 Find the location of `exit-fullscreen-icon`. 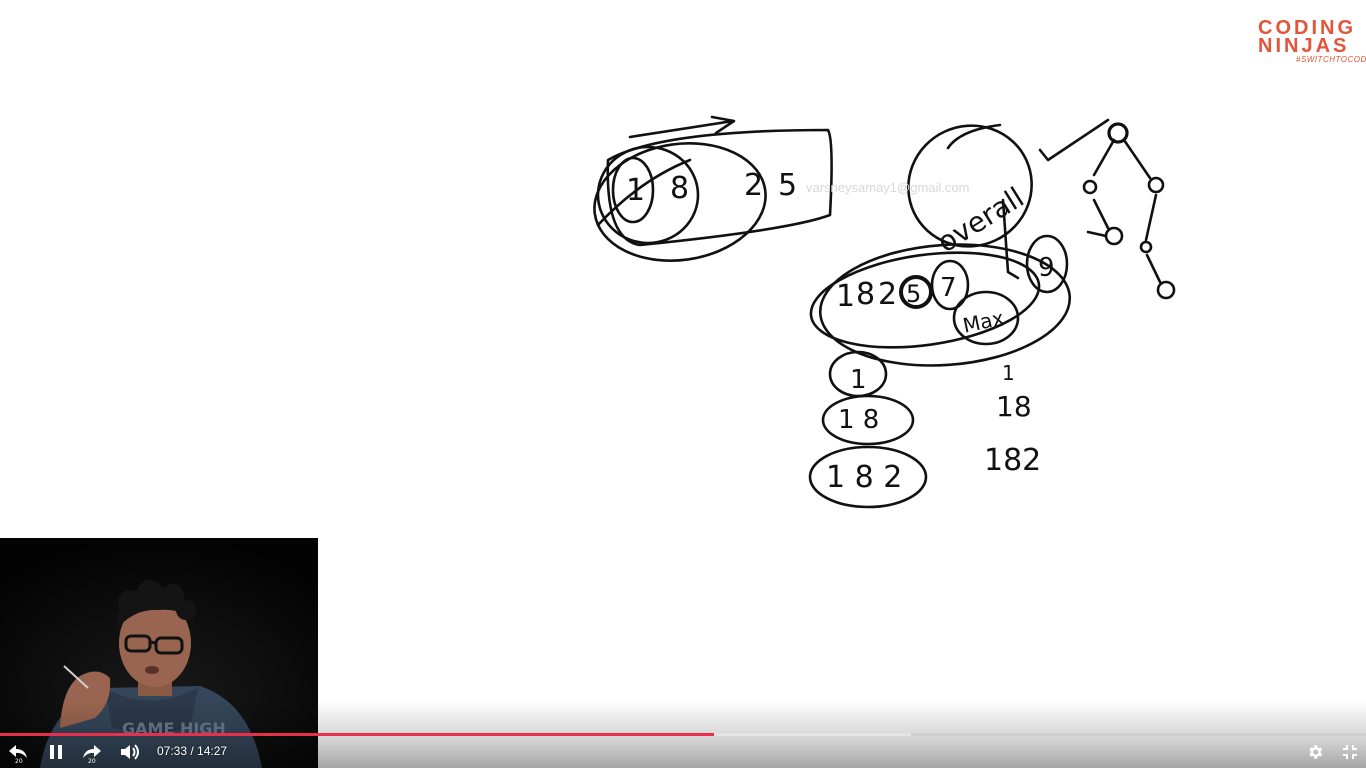

exit-fullscreen-icon is located at coordinates (1350, 752).